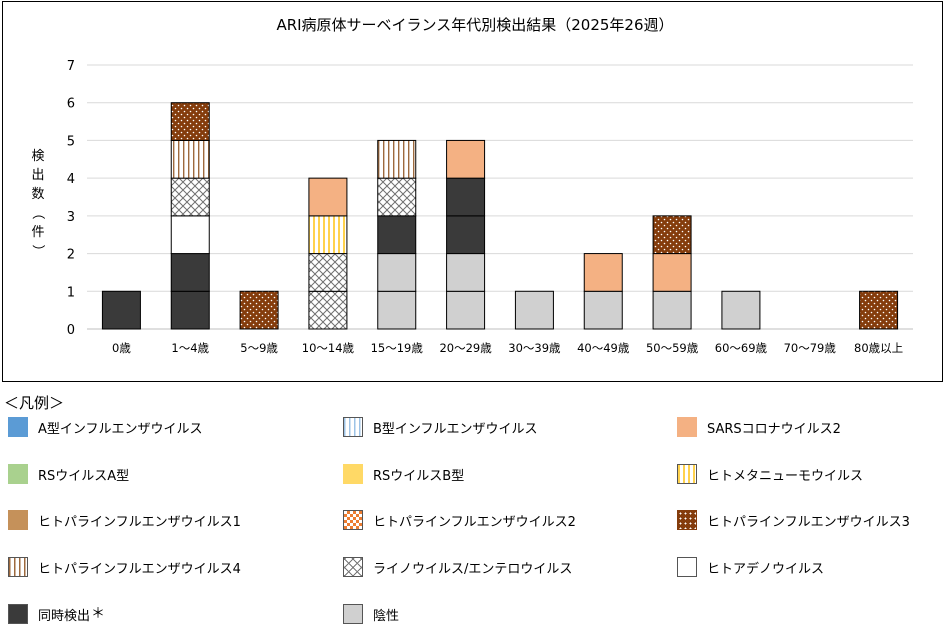 The height and width of the screenshot is (638, 946). What do you see at coordinates (785, 476) in the screenshot?
I see `legend-label: ヒトメタニューモウイルス` at bounding box center [785, 476].